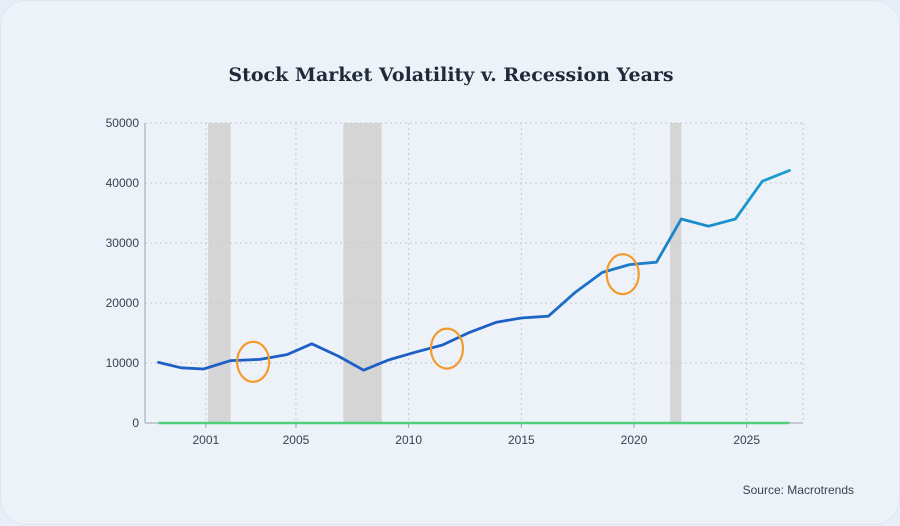 The width and height of the screenshot is (900, 526). Describe the element at coordinates (296, 440) in the screenshot. I see `x-tick-label: 2005` at that location.